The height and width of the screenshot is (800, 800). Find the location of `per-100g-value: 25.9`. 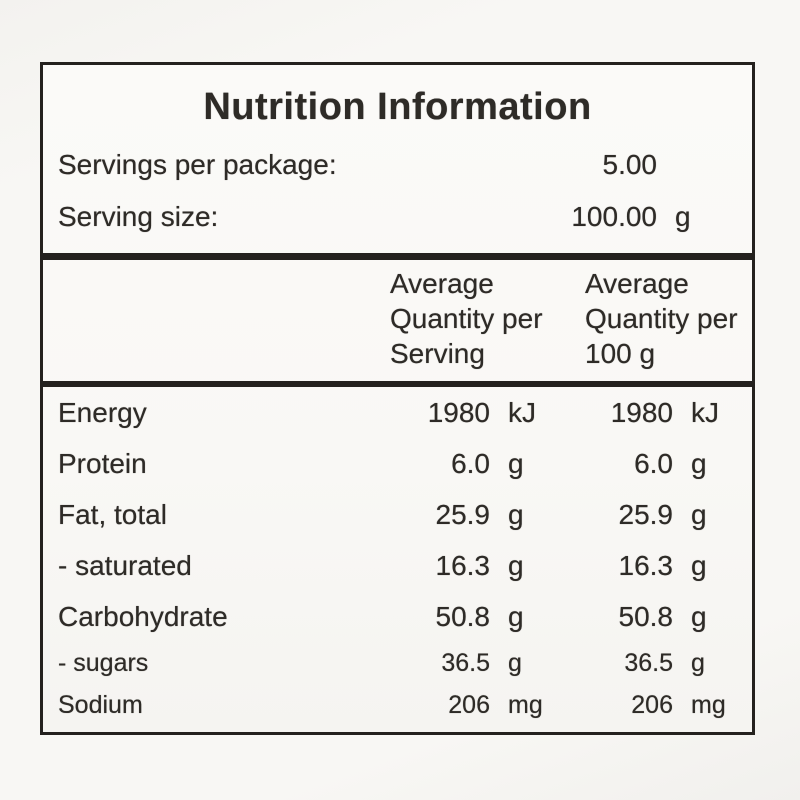

per-100g-value: 25.9 is located at coordinates (646, 514).